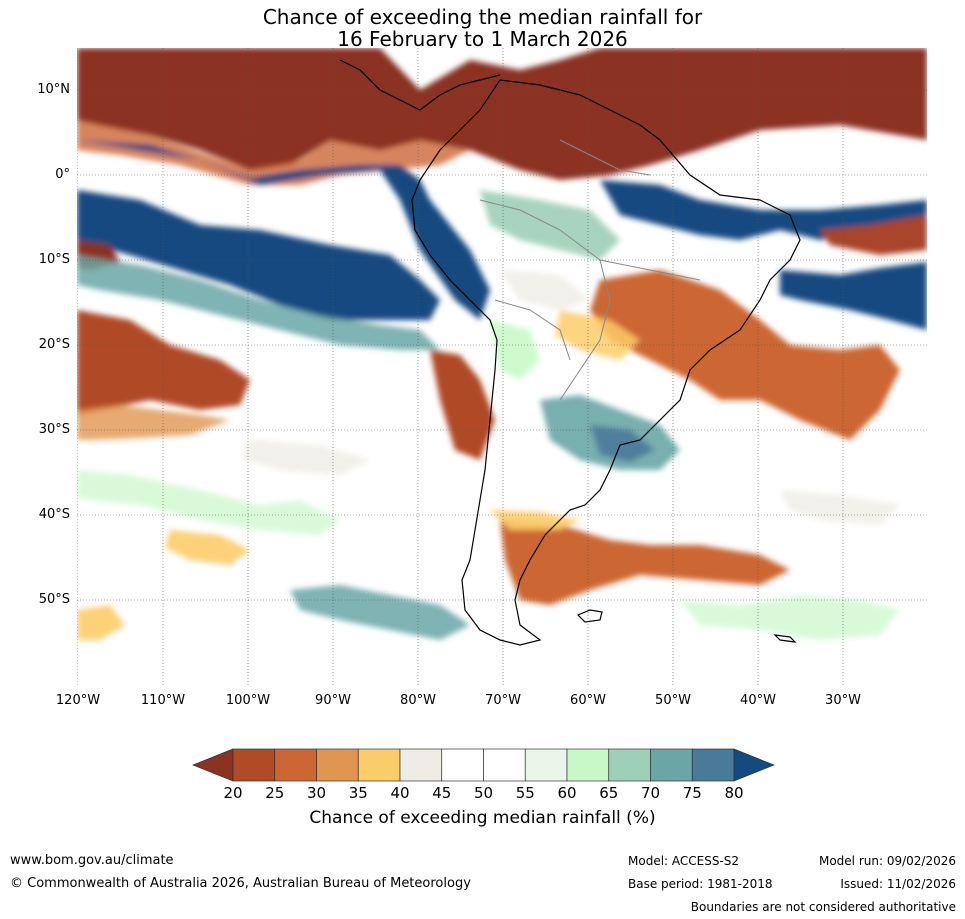 This screenshot has height=919, width=965. I want to click on lat-label-50s: 50°S, so click(54, 599).